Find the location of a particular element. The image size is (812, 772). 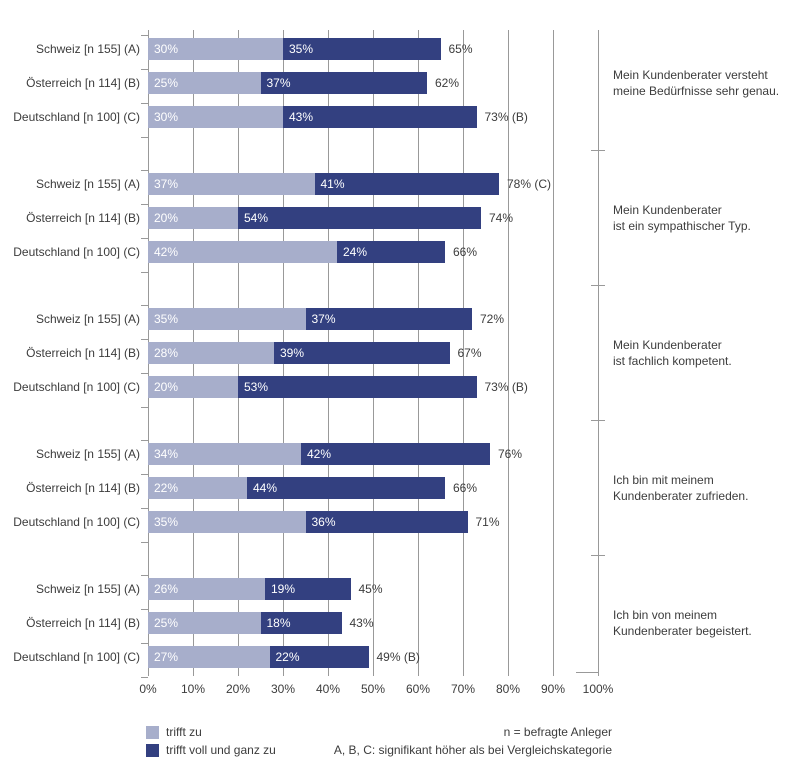

bar-segment-trifft-zu: 20% is located at coordinates (193, 387).